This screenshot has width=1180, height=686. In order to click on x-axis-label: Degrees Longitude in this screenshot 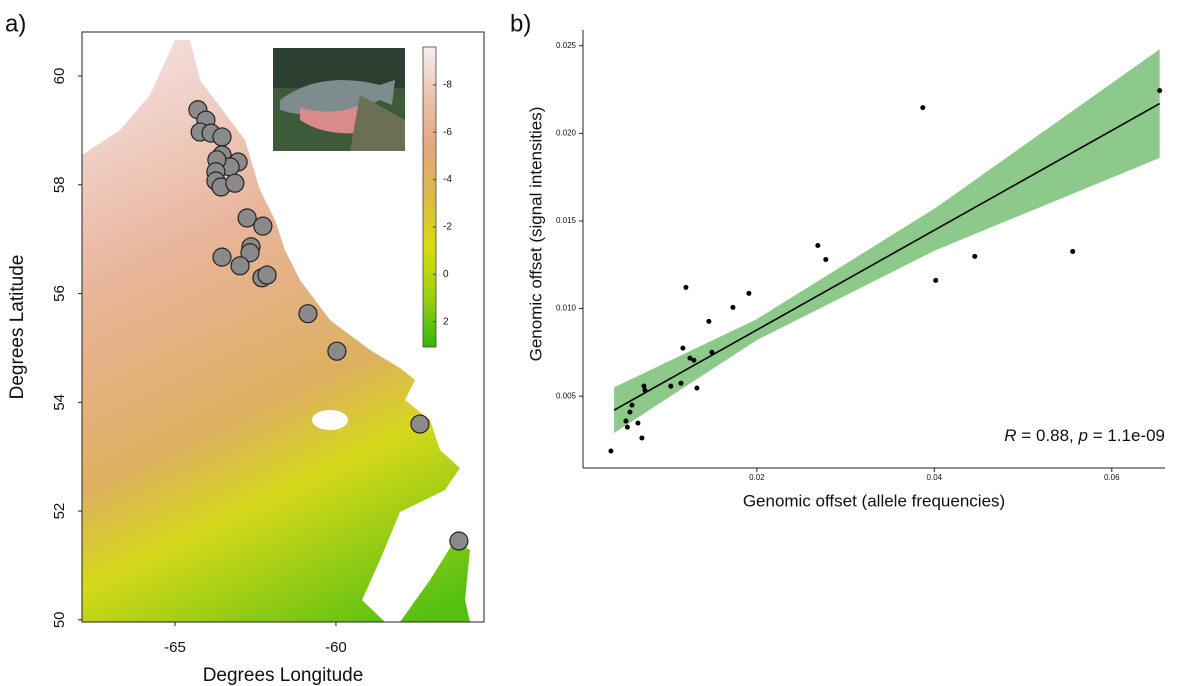, I will do `click(283, 675)`.